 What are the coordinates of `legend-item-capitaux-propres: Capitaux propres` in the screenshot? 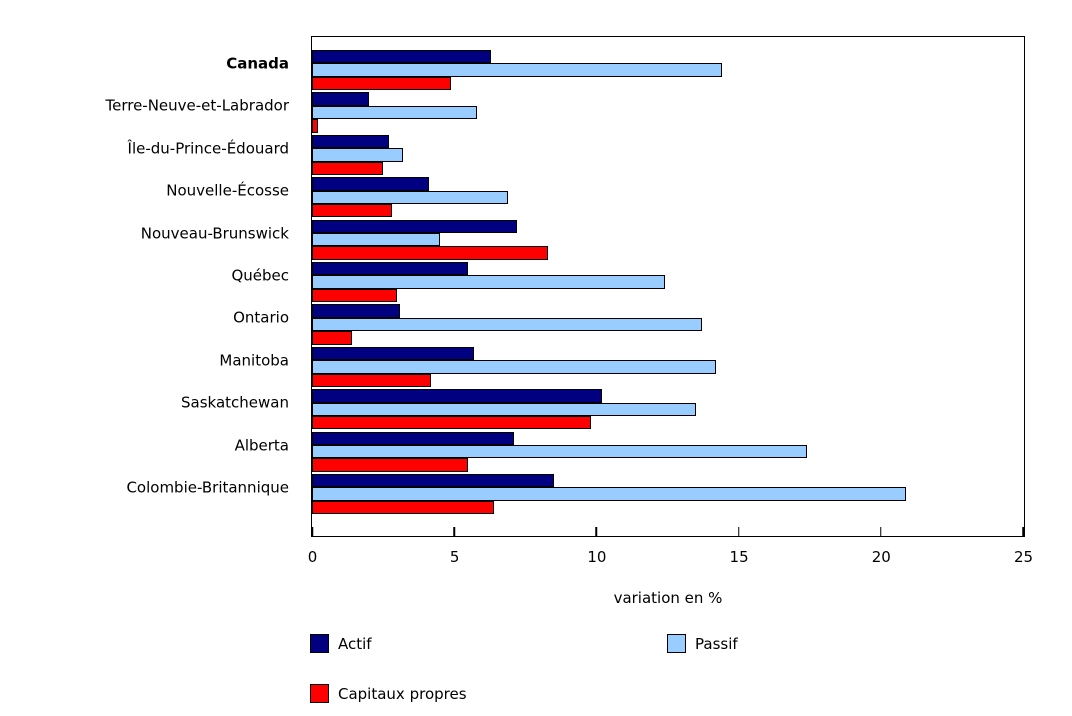 It's located at (388, 693).